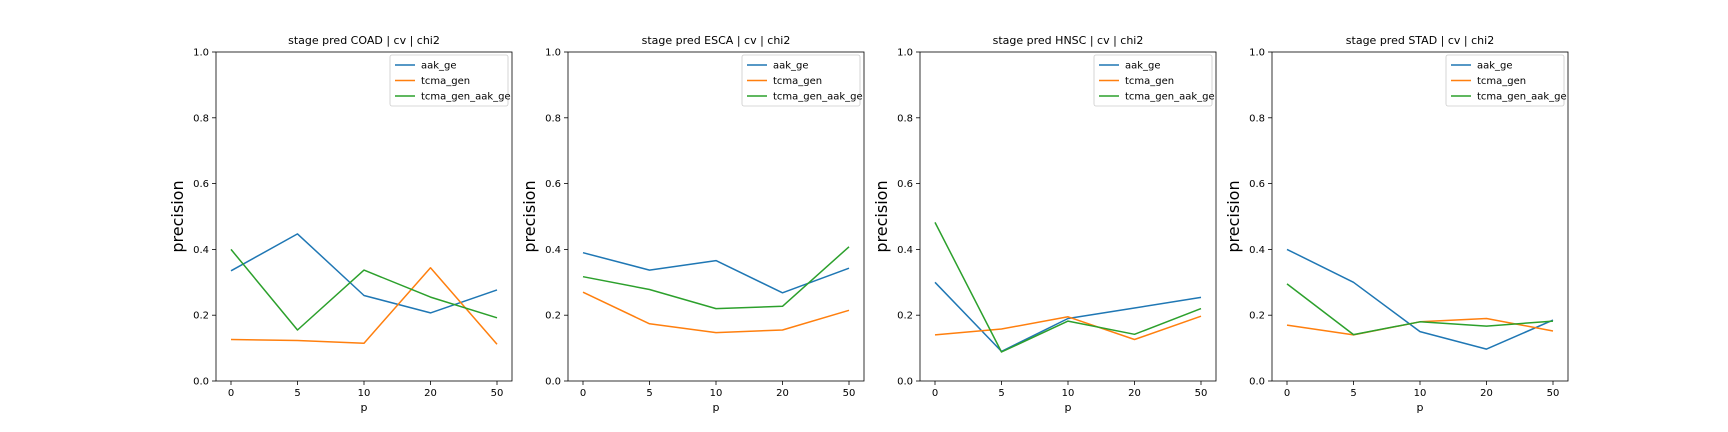  What do you see at coordinates (1068, 40) in the screenshot?
I see `chart-title: stage pred HNSC | cv | chi2` at bounding box center [1068, 40].